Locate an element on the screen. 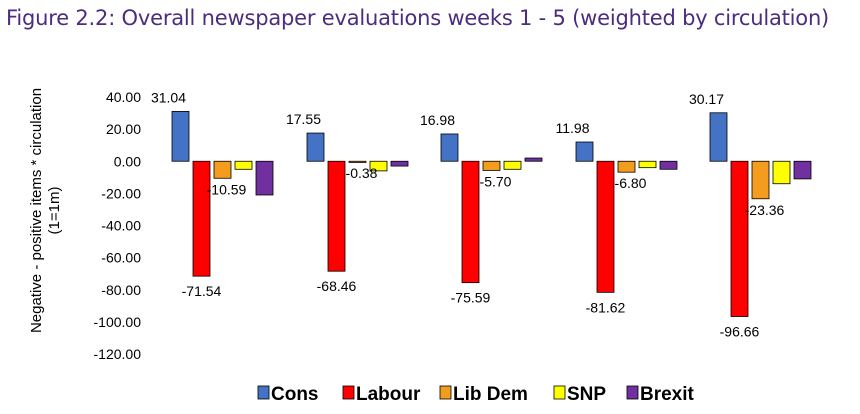 This screenshot has height=414, width=860. data-label: -81.62 is located at coordinates (606, 307).